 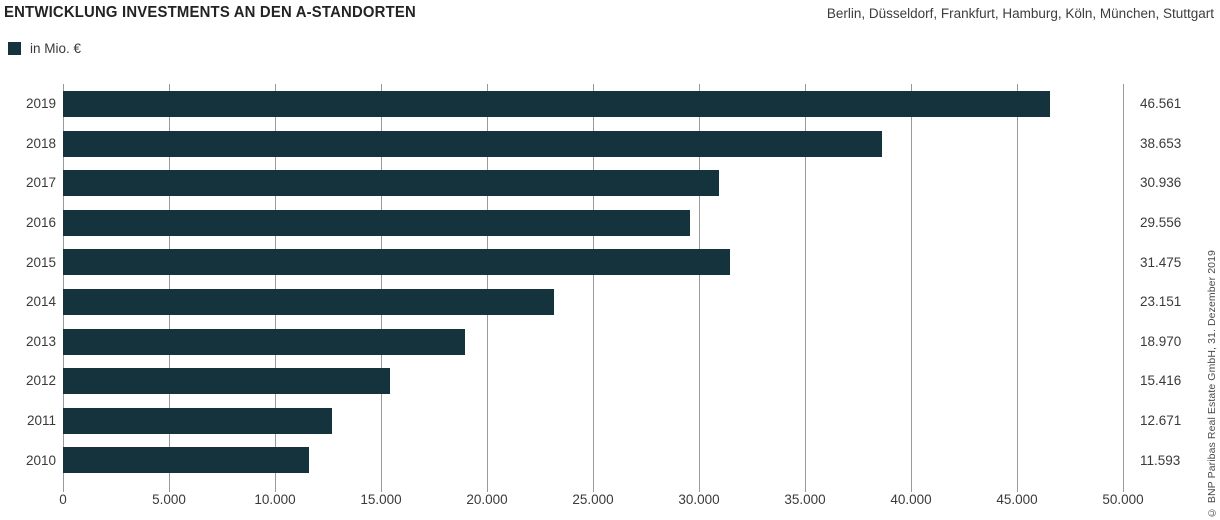 I want to click on y-axis-category-label: 2014, so click(x=40, y=302).